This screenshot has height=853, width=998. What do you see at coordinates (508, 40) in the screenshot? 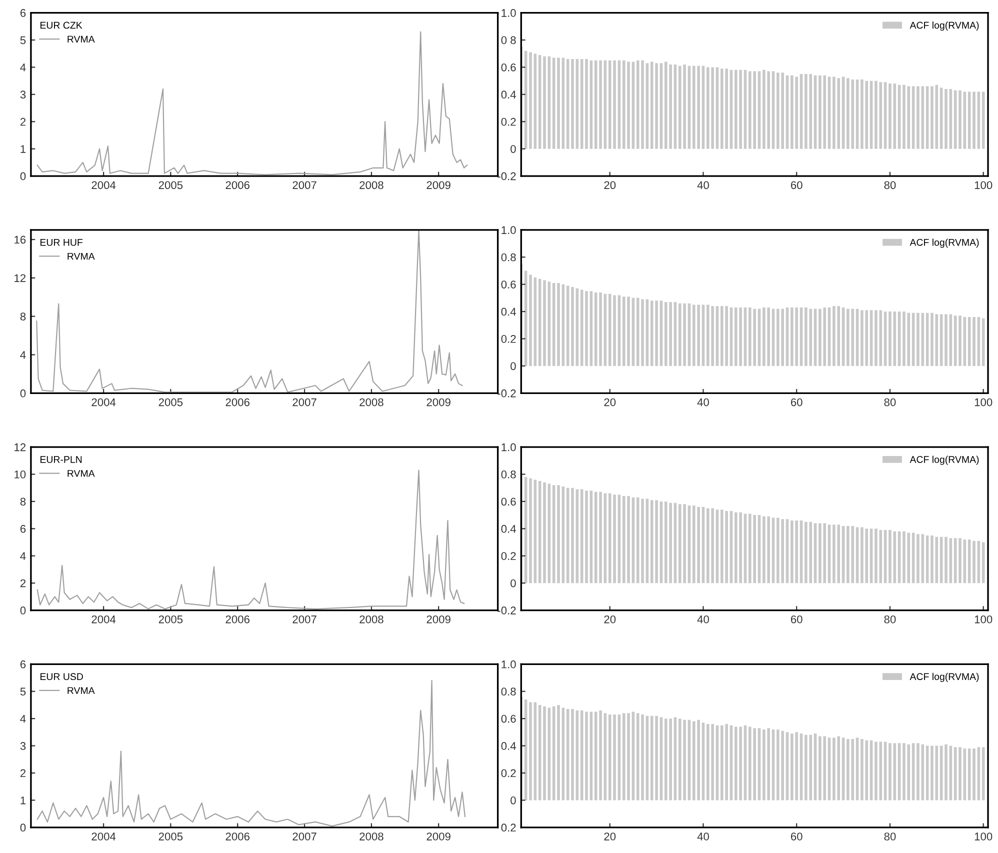
I see `y-tick-label: 0 8` at bounding box center [508, 40].